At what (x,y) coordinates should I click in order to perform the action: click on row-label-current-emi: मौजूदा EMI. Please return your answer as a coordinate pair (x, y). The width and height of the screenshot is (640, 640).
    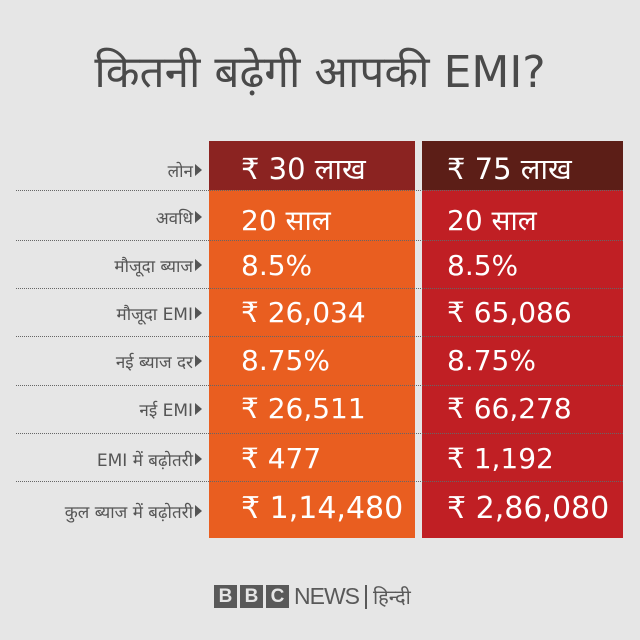
    Looking at the image, I should click on (154, 315).